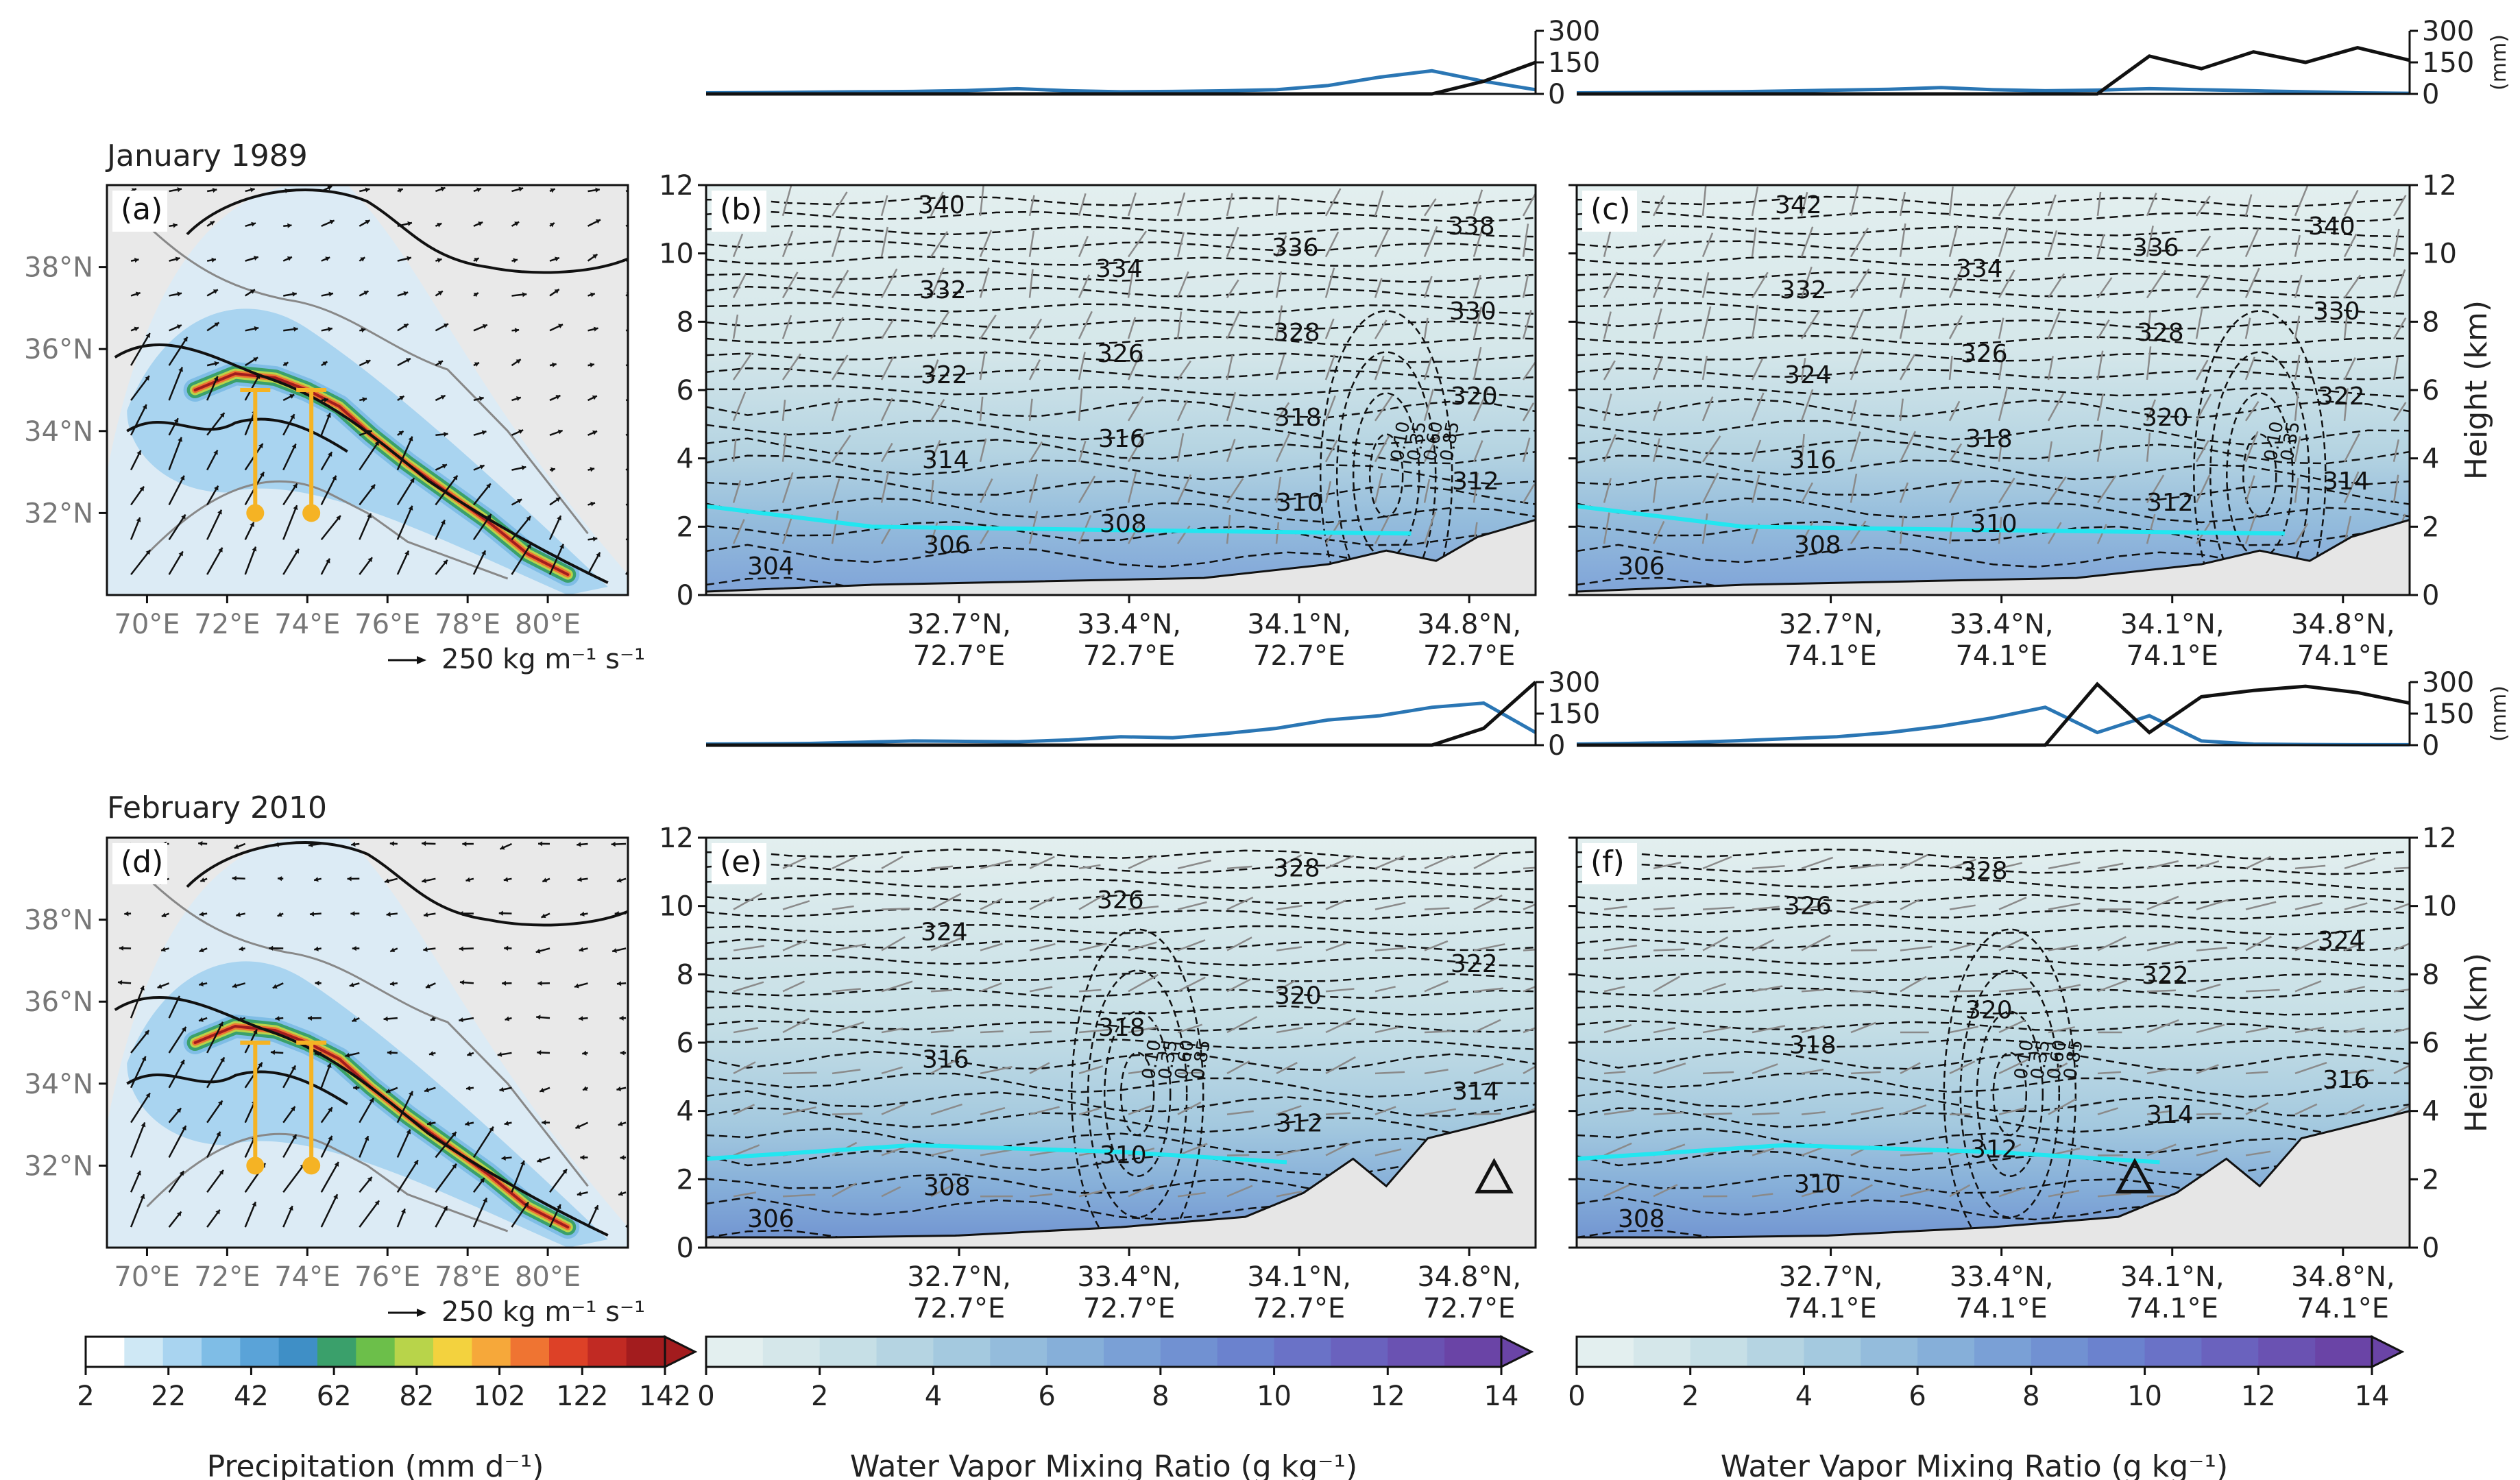  What do you see at coordinates (1298, 418) in the screenshot?
I see `theta-label: 318` at bounding box center [1298, 418].